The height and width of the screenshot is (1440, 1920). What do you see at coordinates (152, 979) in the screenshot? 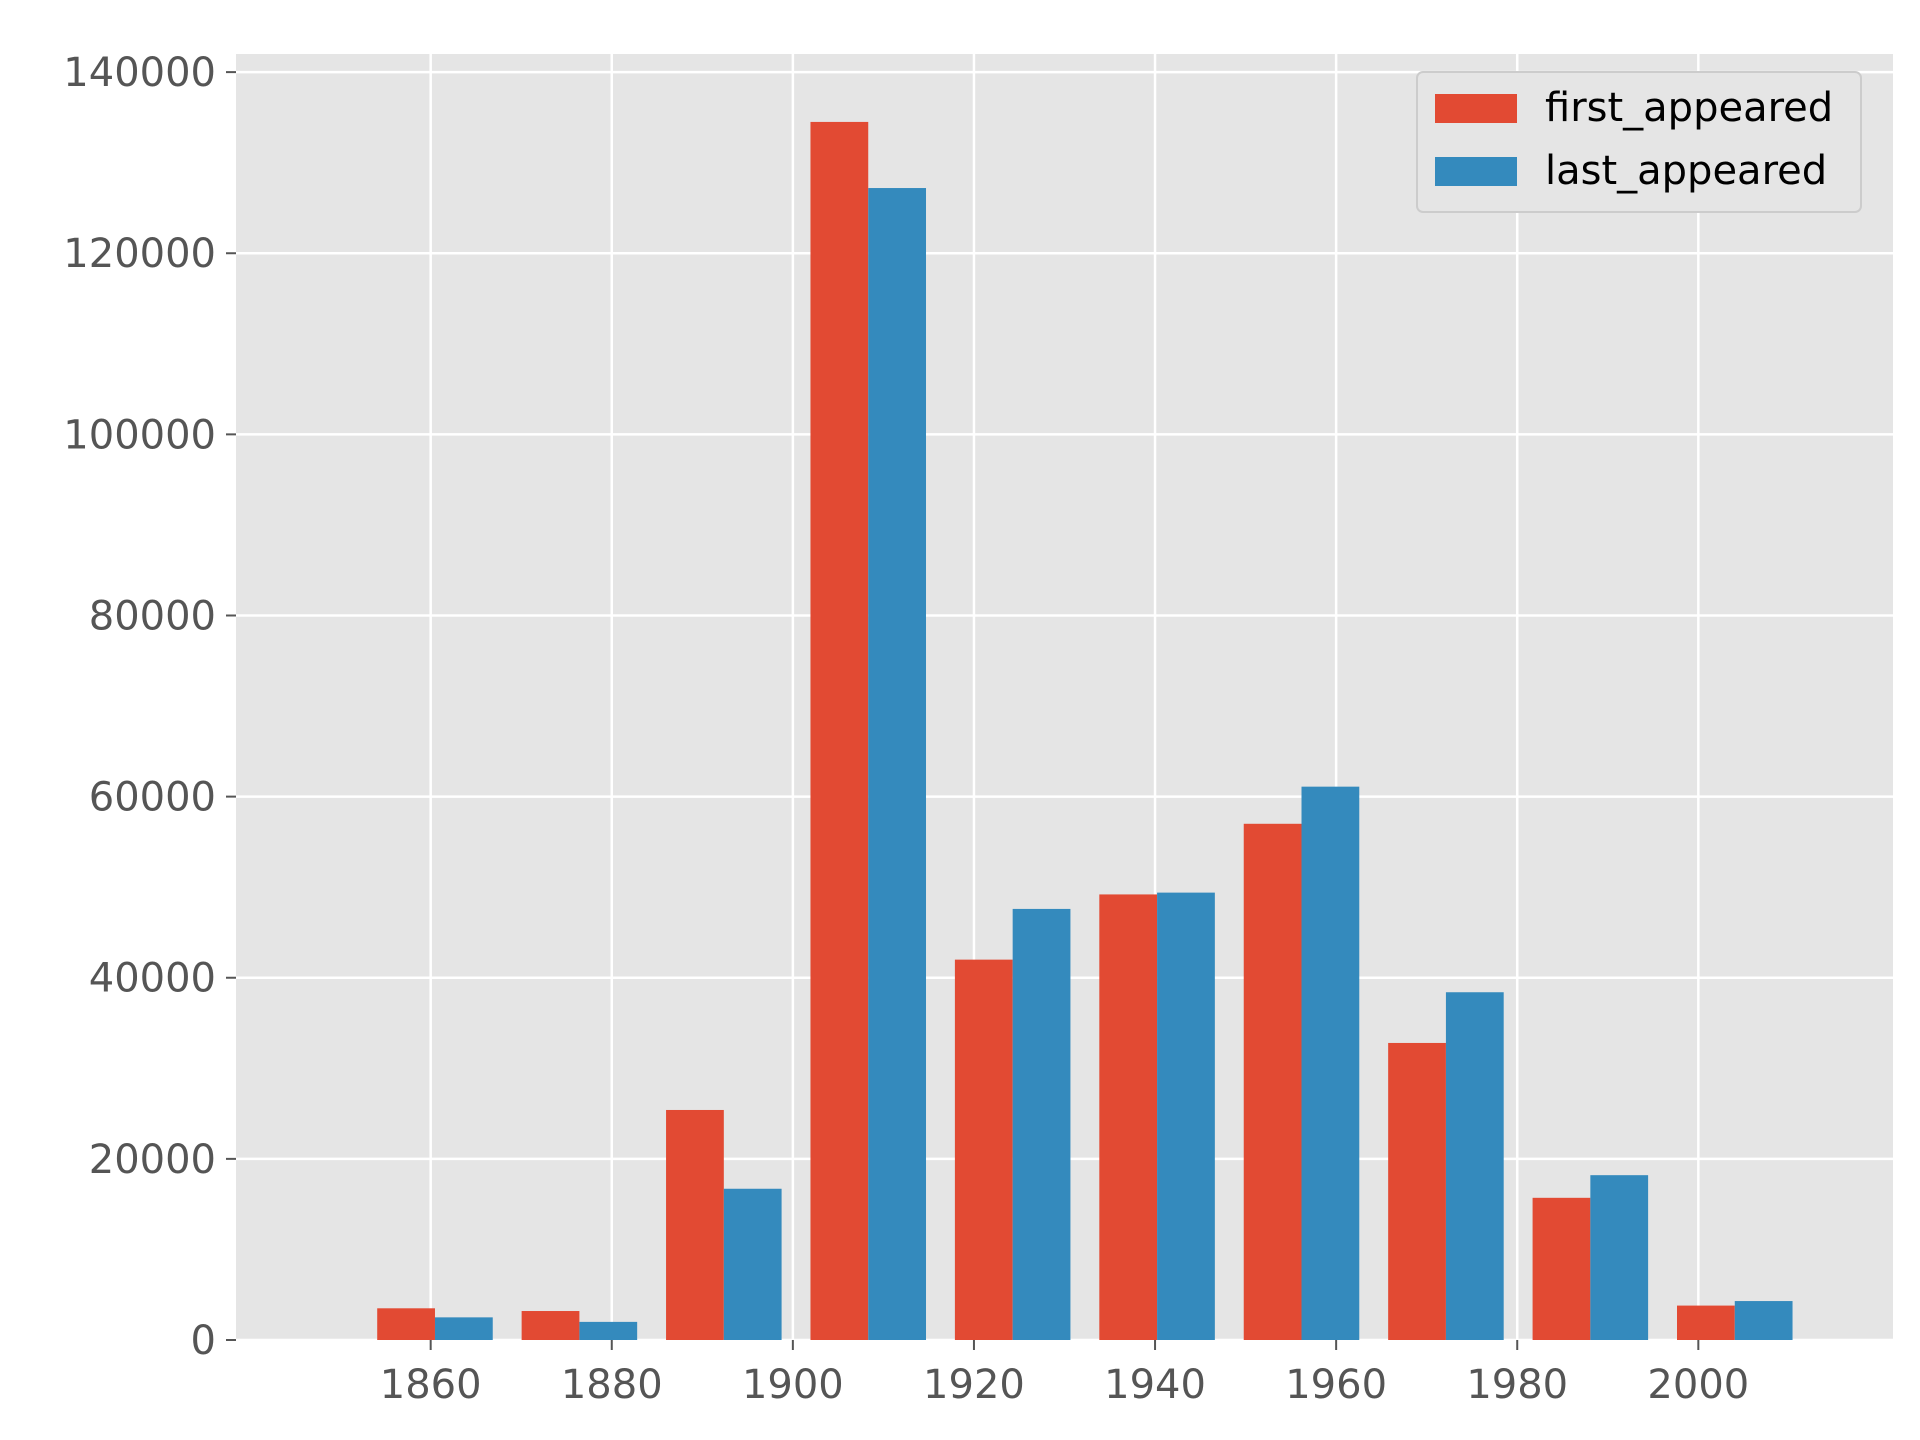
I see `y-tick-label: 40000` at bounding box center [152, 979].